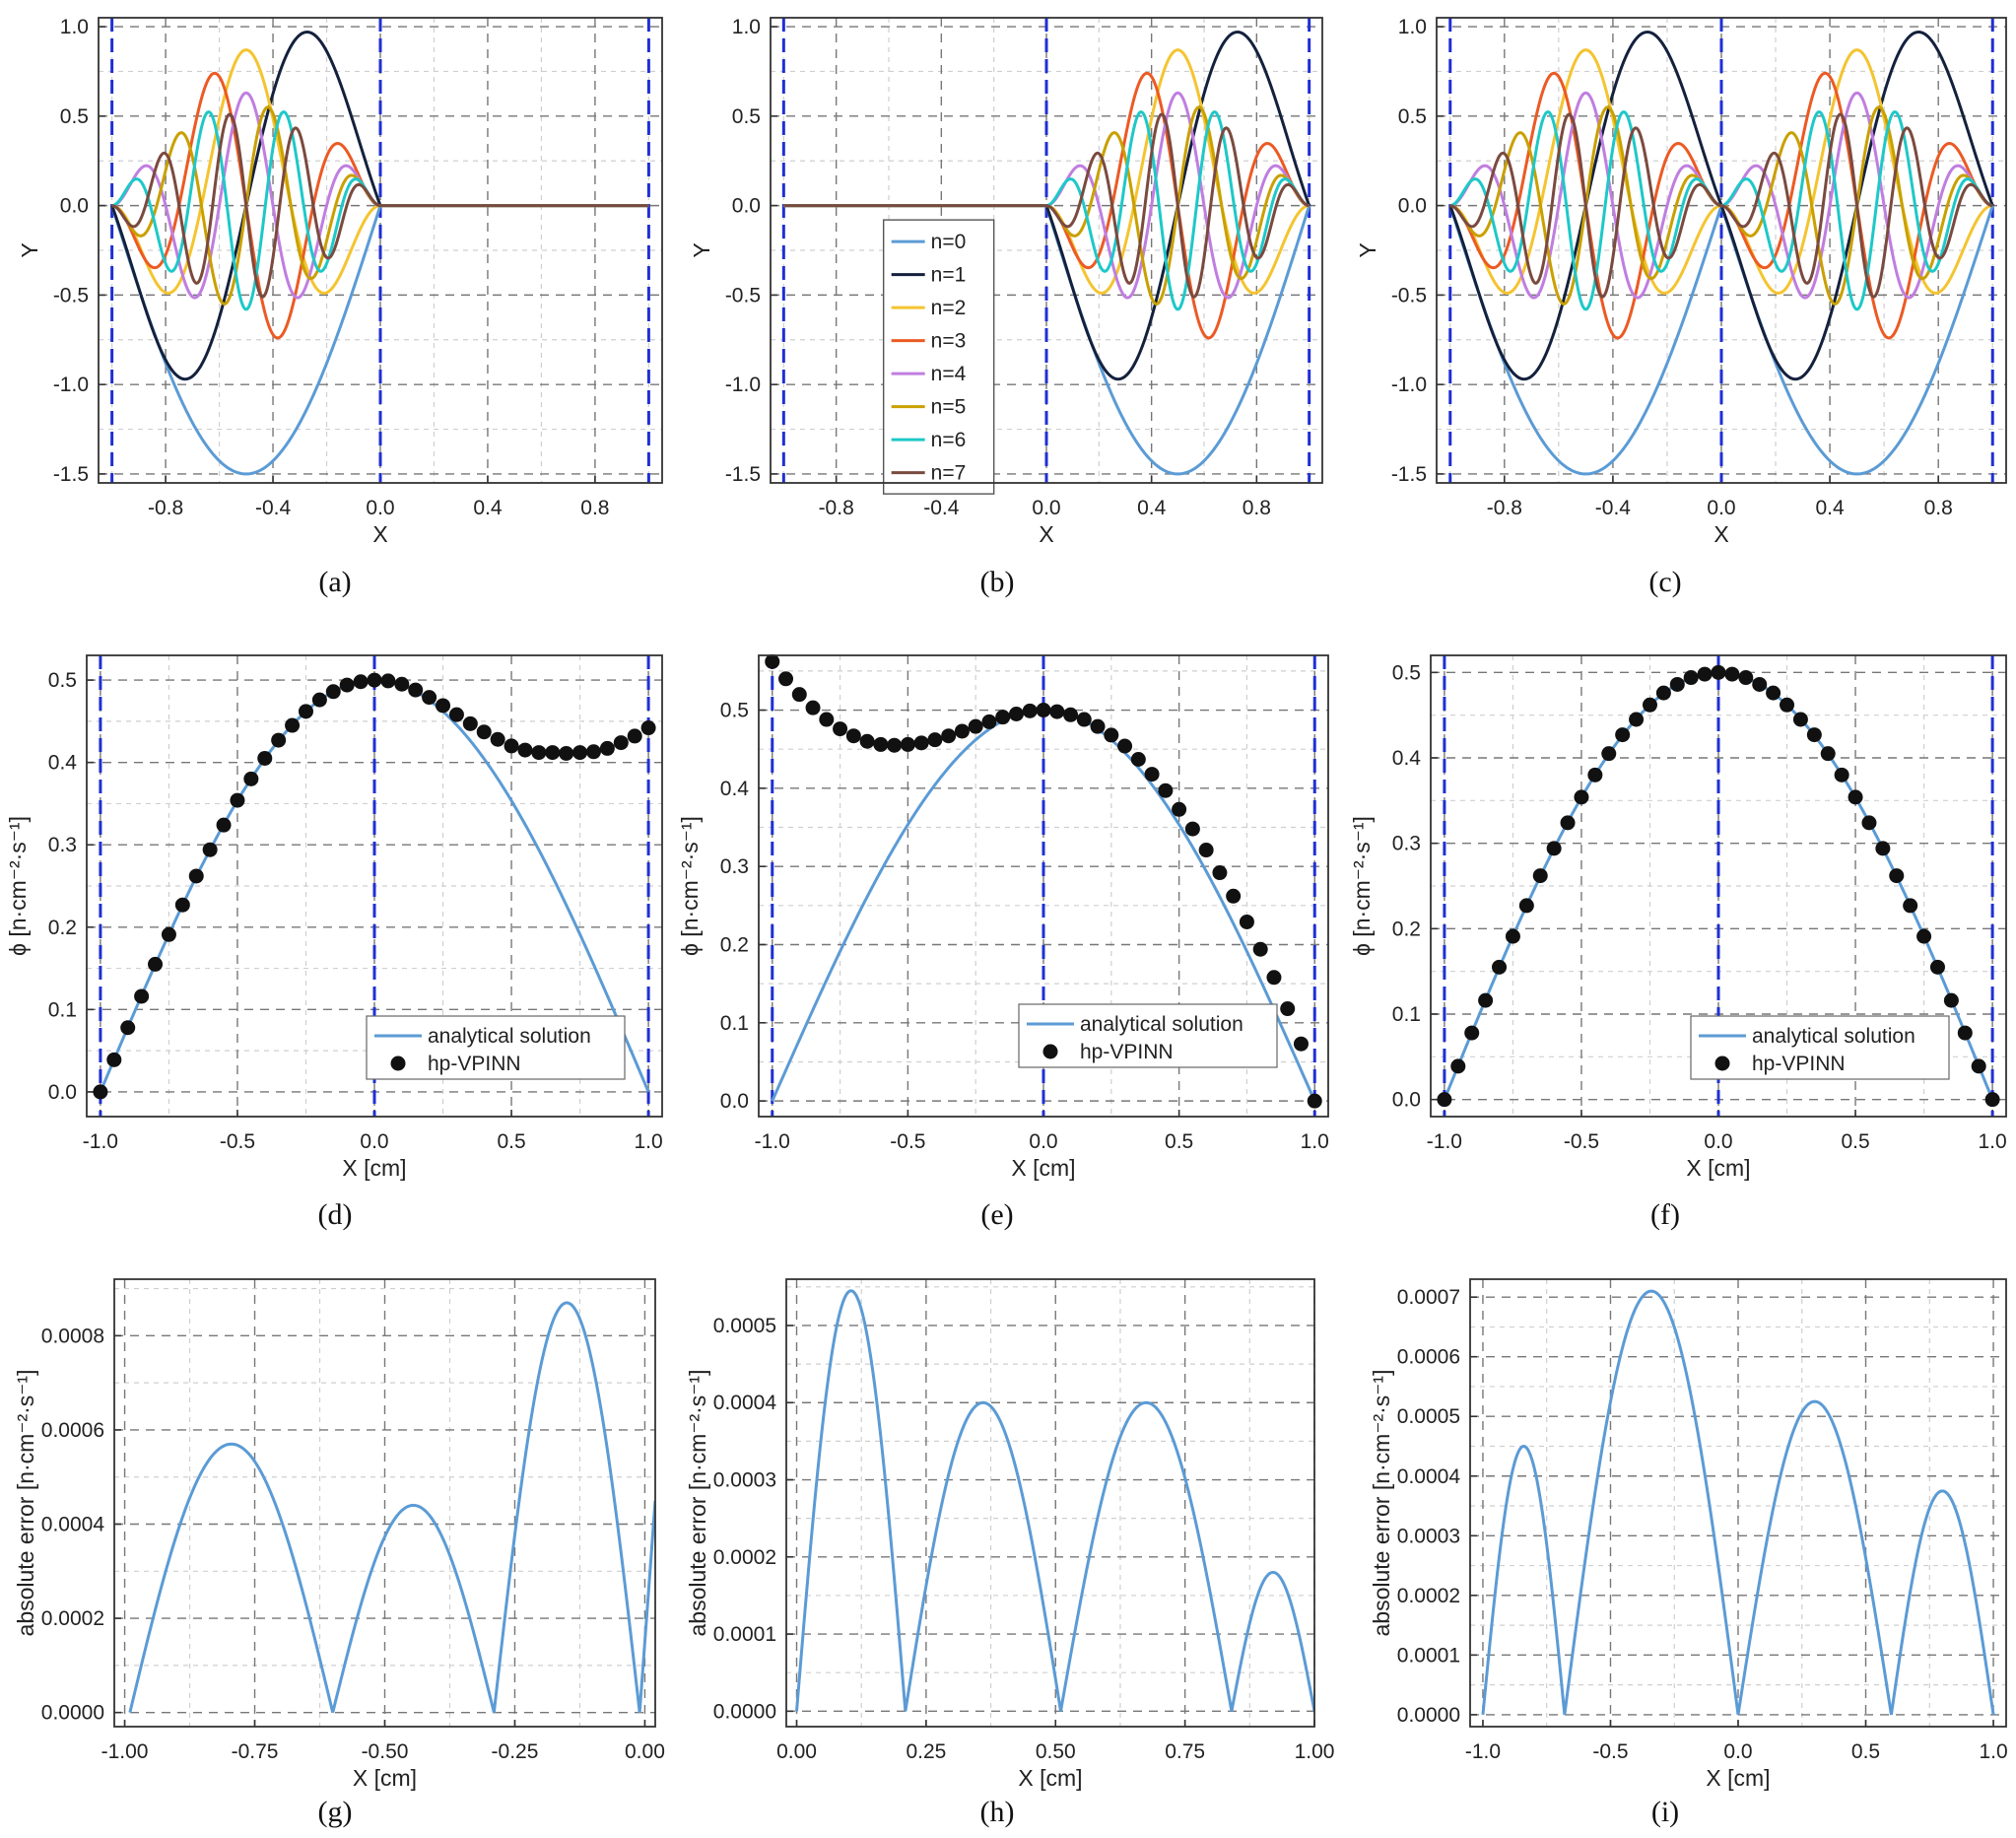 The image size is (2016, 1838). Describe the element at coordinates (1179, 1142) in the screenshot. I see `x-tick-label: 0.5` at that location.